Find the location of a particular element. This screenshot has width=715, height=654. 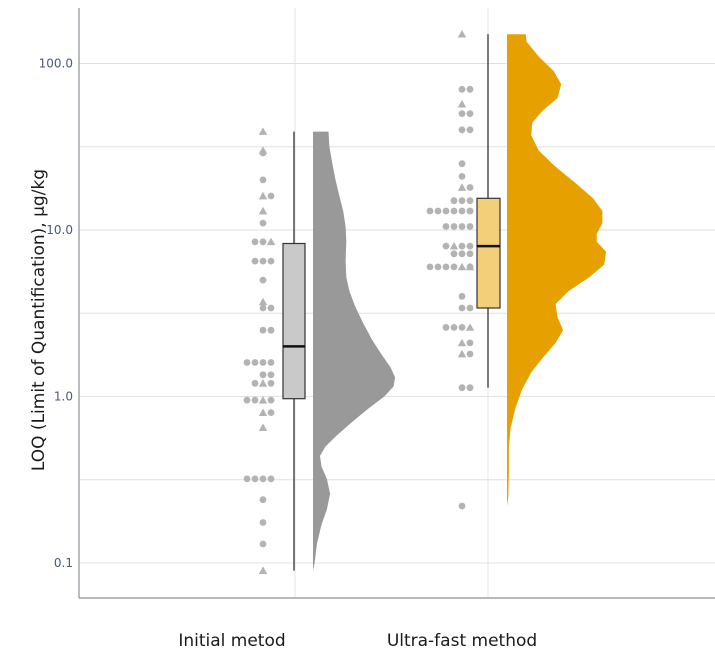

y-tick-label: 10.0 is located at coordinates (59, 230).